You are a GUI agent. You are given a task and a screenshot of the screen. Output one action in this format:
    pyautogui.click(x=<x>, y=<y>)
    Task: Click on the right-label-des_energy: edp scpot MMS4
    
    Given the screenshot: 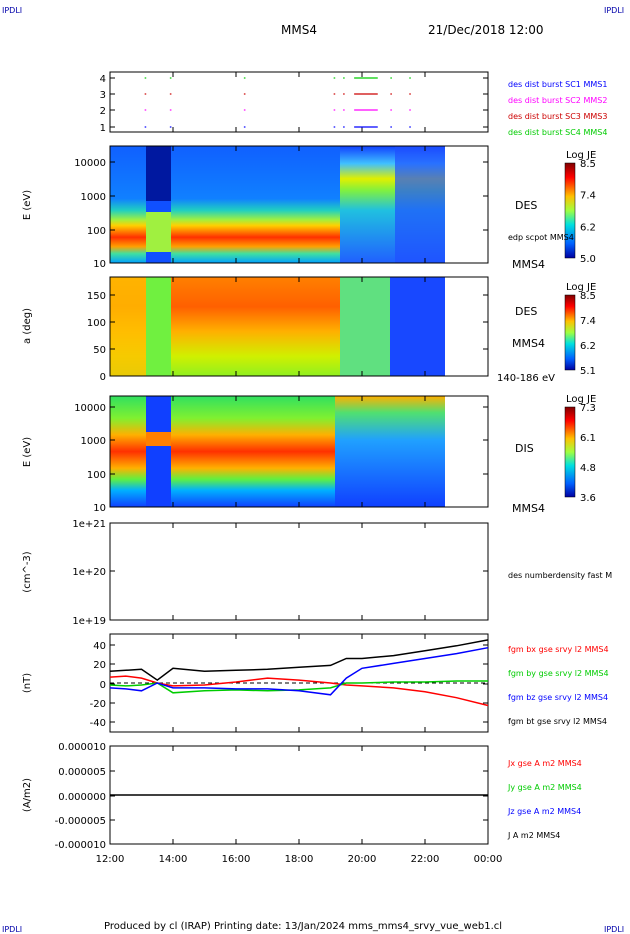 What is the action you would take?
    pyautogui.click(x=541, y=237)
    